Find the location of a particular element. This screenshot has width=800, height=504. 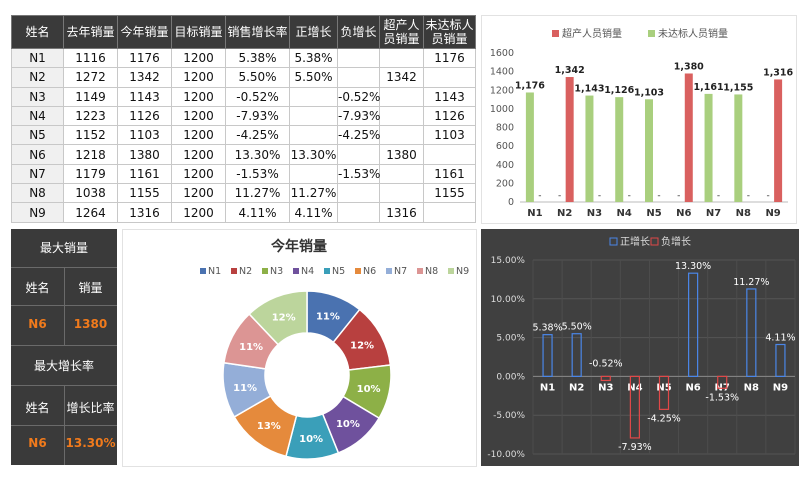

name-cell: N3 is located at coordinates (37, 96).